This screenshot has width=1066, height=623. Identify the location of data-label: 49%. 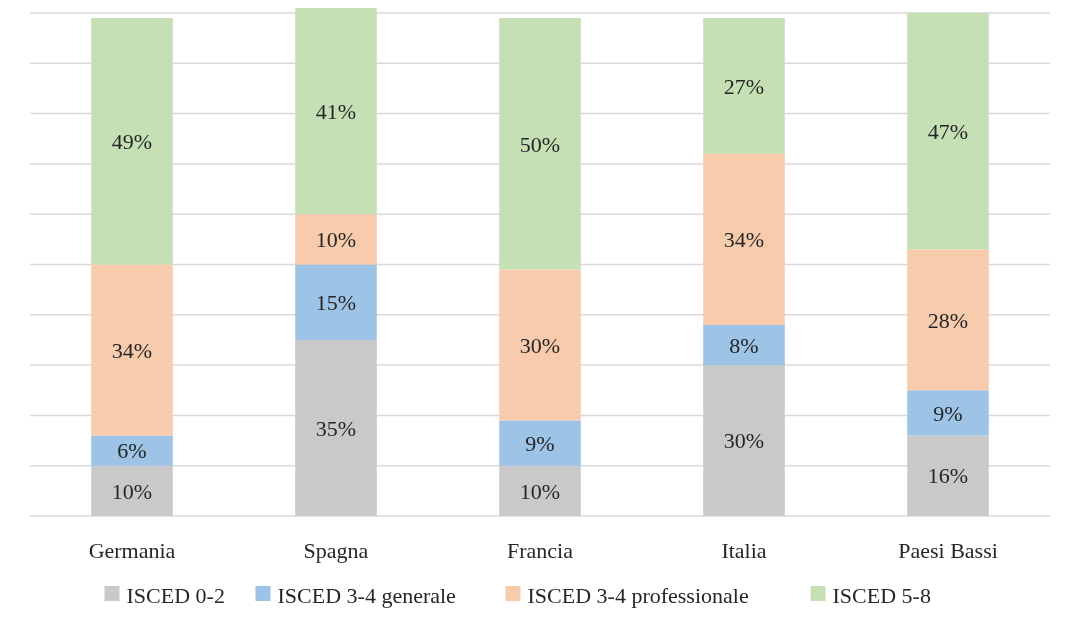
(132, 141).